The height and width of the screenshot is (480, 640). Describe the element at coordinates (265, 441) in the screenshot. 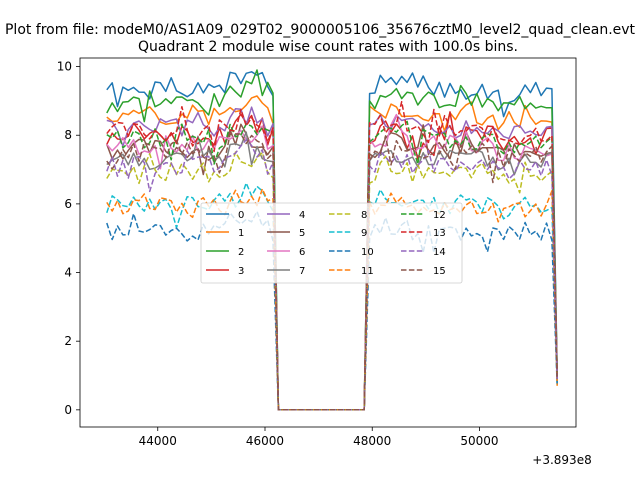

I see `x-tick-label: 46000` at that location.